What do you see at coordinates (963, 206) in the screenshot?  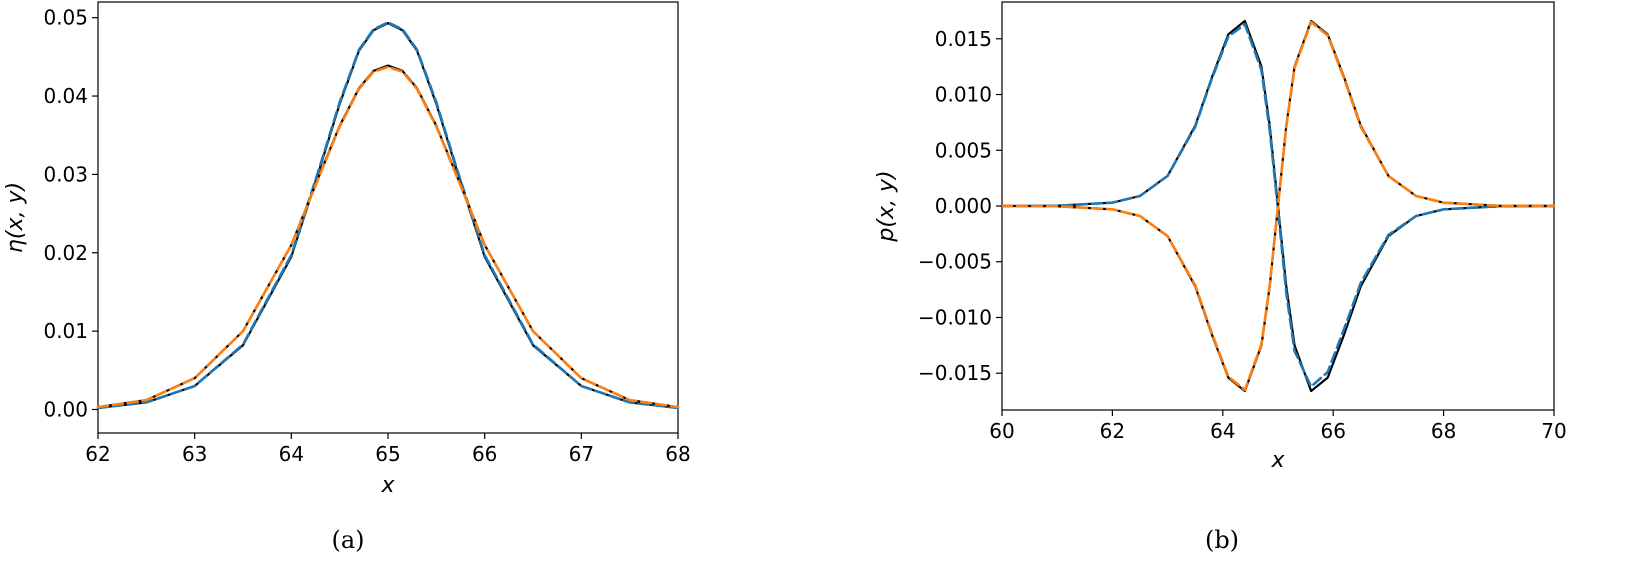 I see `y-tick-label: 0.000` at bounding box center [963, 206].